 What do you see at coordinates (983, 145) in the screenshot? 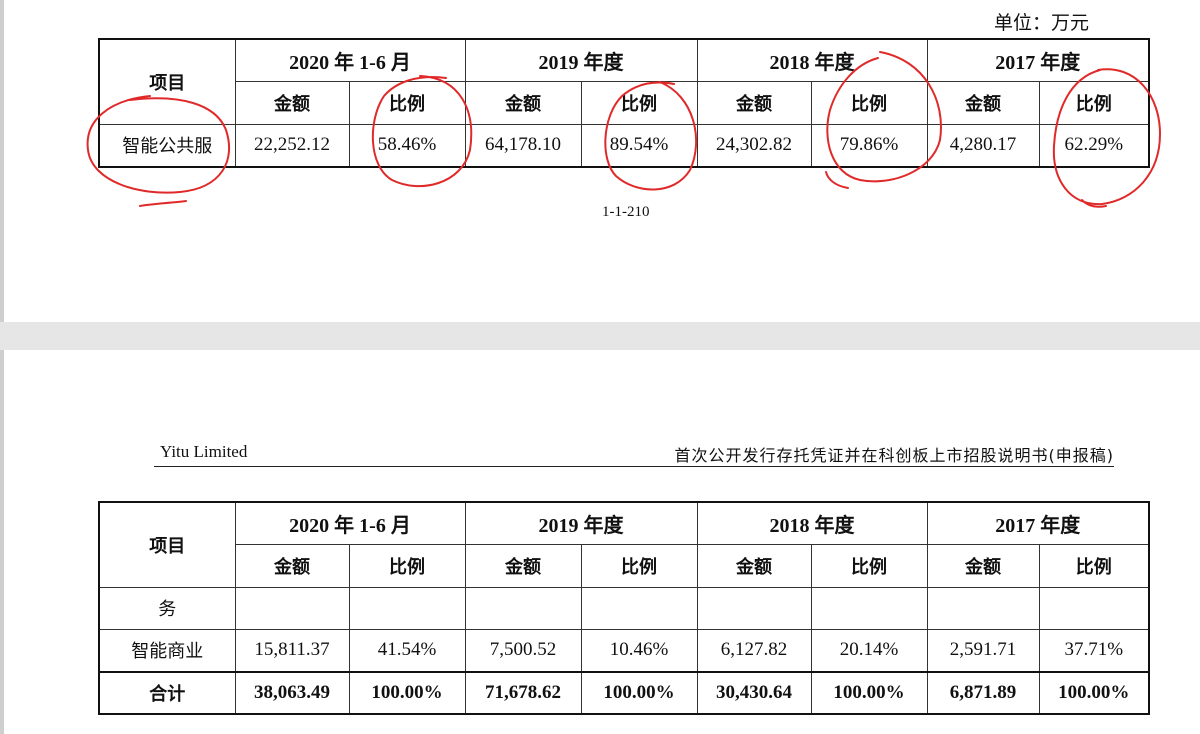
I see `amount-cell: 4,280.17` at bounding box center [983, 145].